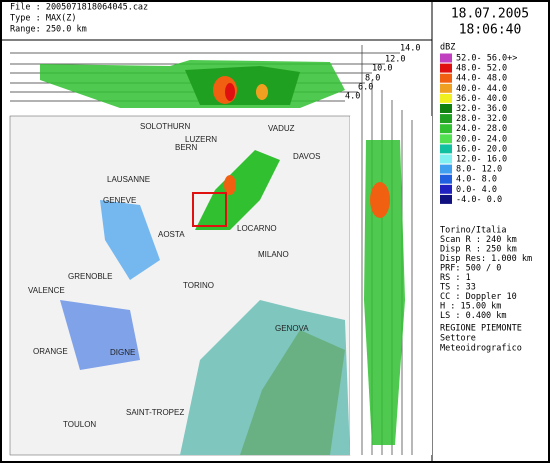 This screenshot has height=468, width=550. I want to click on legend-label: 32.0- 36.0, so click(481, 109).